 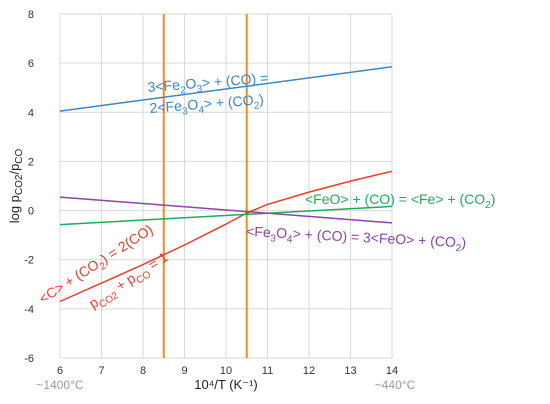 I want to click on reaction-label-0: 3<Fe2O3> + (CO) =, so click(x=208, y=84).